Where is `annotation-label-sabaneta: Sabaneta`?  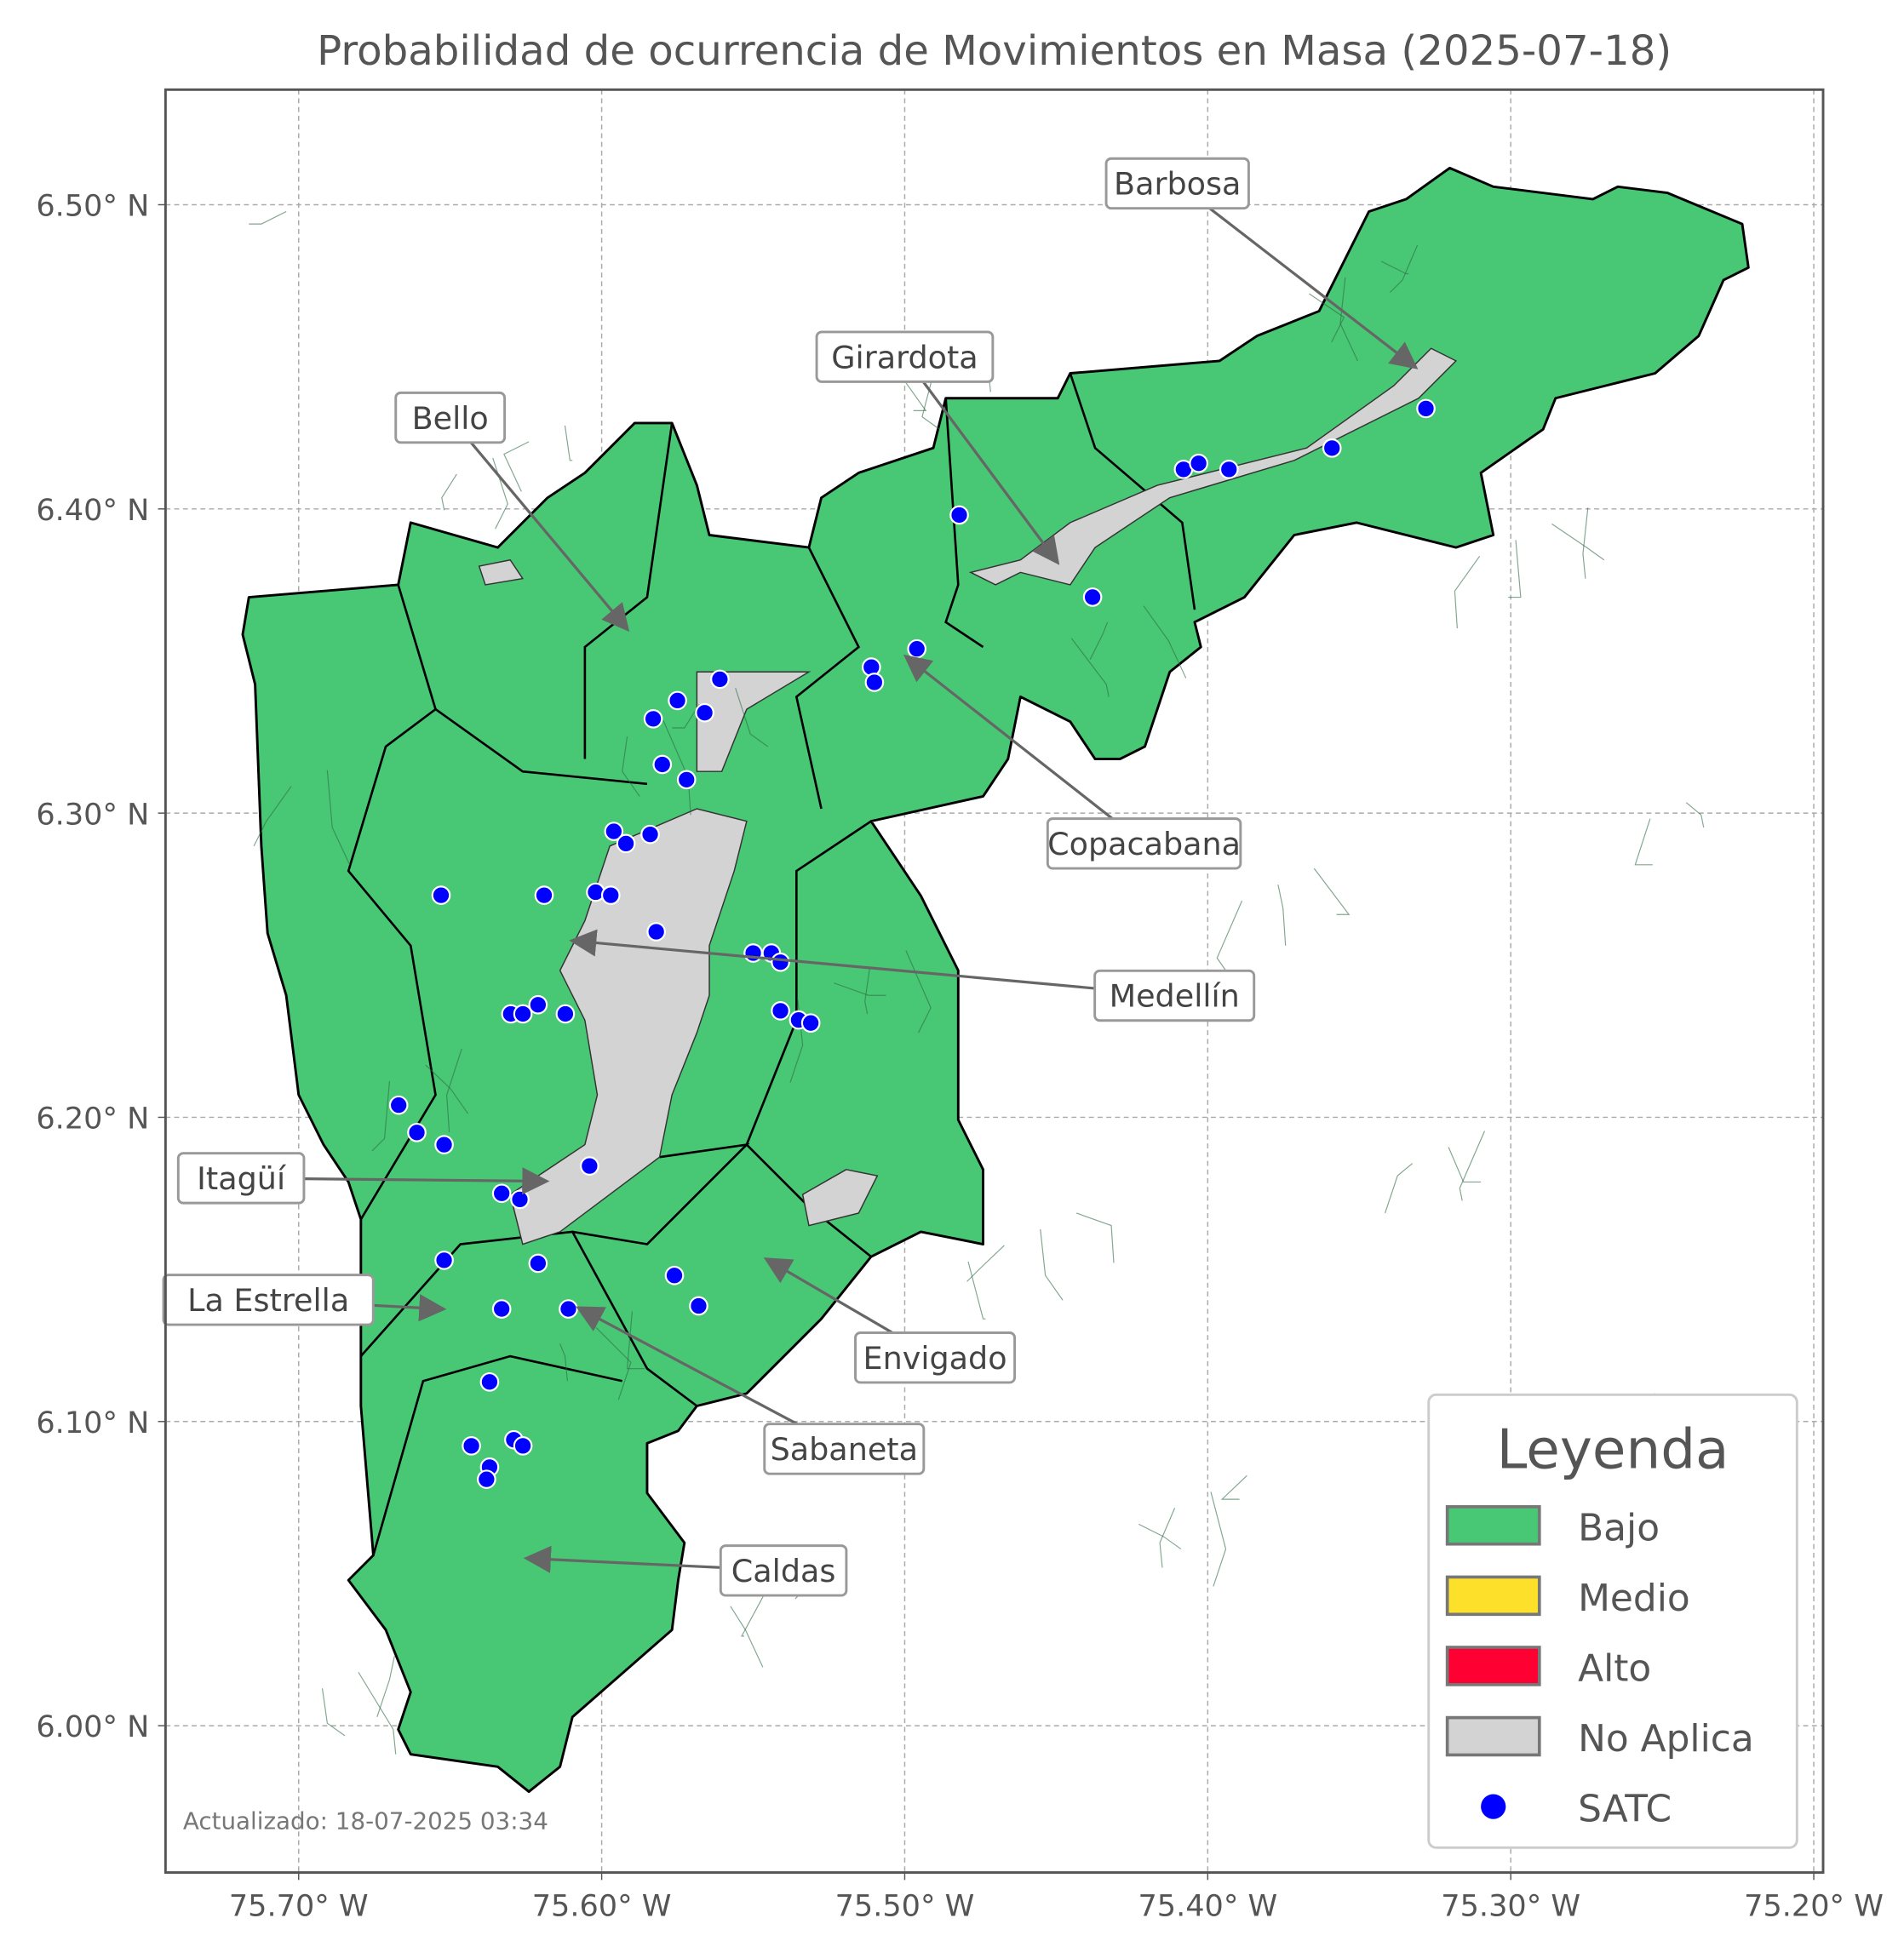
annotation-label-sabaneta: Sabaneta is located at coordinates (845, 1449).